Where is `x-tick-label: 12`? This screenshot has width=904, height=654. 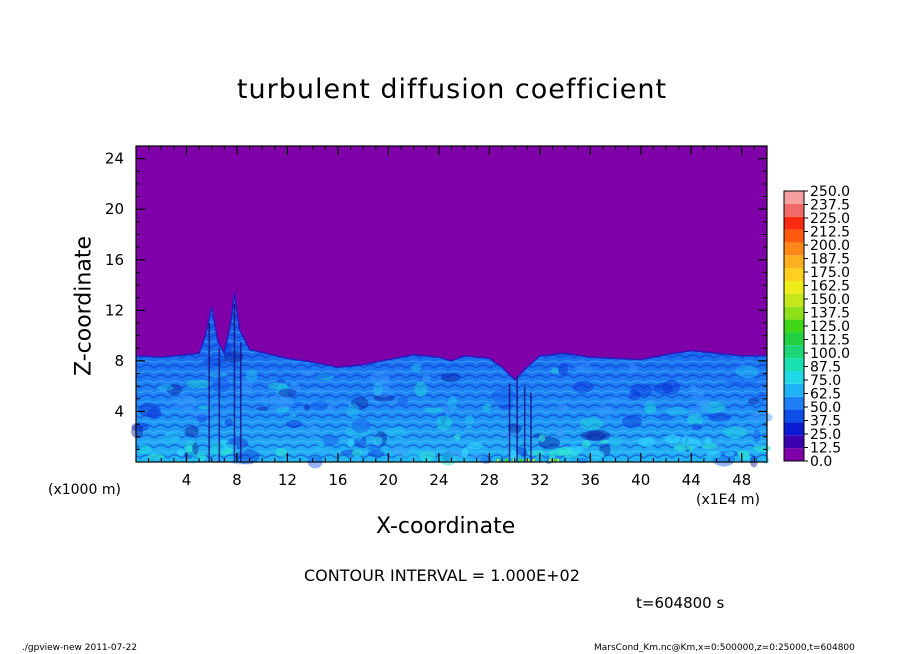 x-tick-label: 12 is located at coordinates (287, 480).